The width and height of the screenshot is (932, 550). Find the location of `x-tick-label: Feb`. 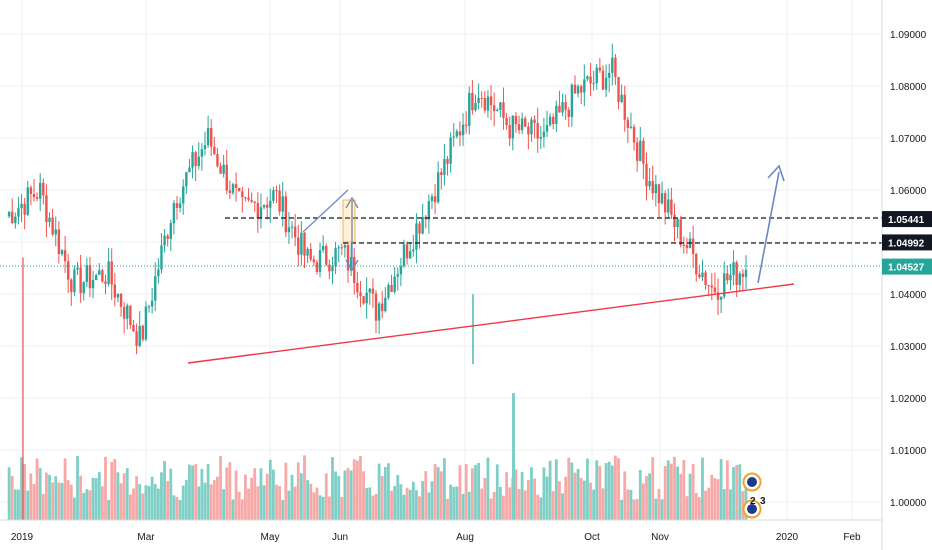

x-tick-label: Feb is located at coordinates (852, 537).